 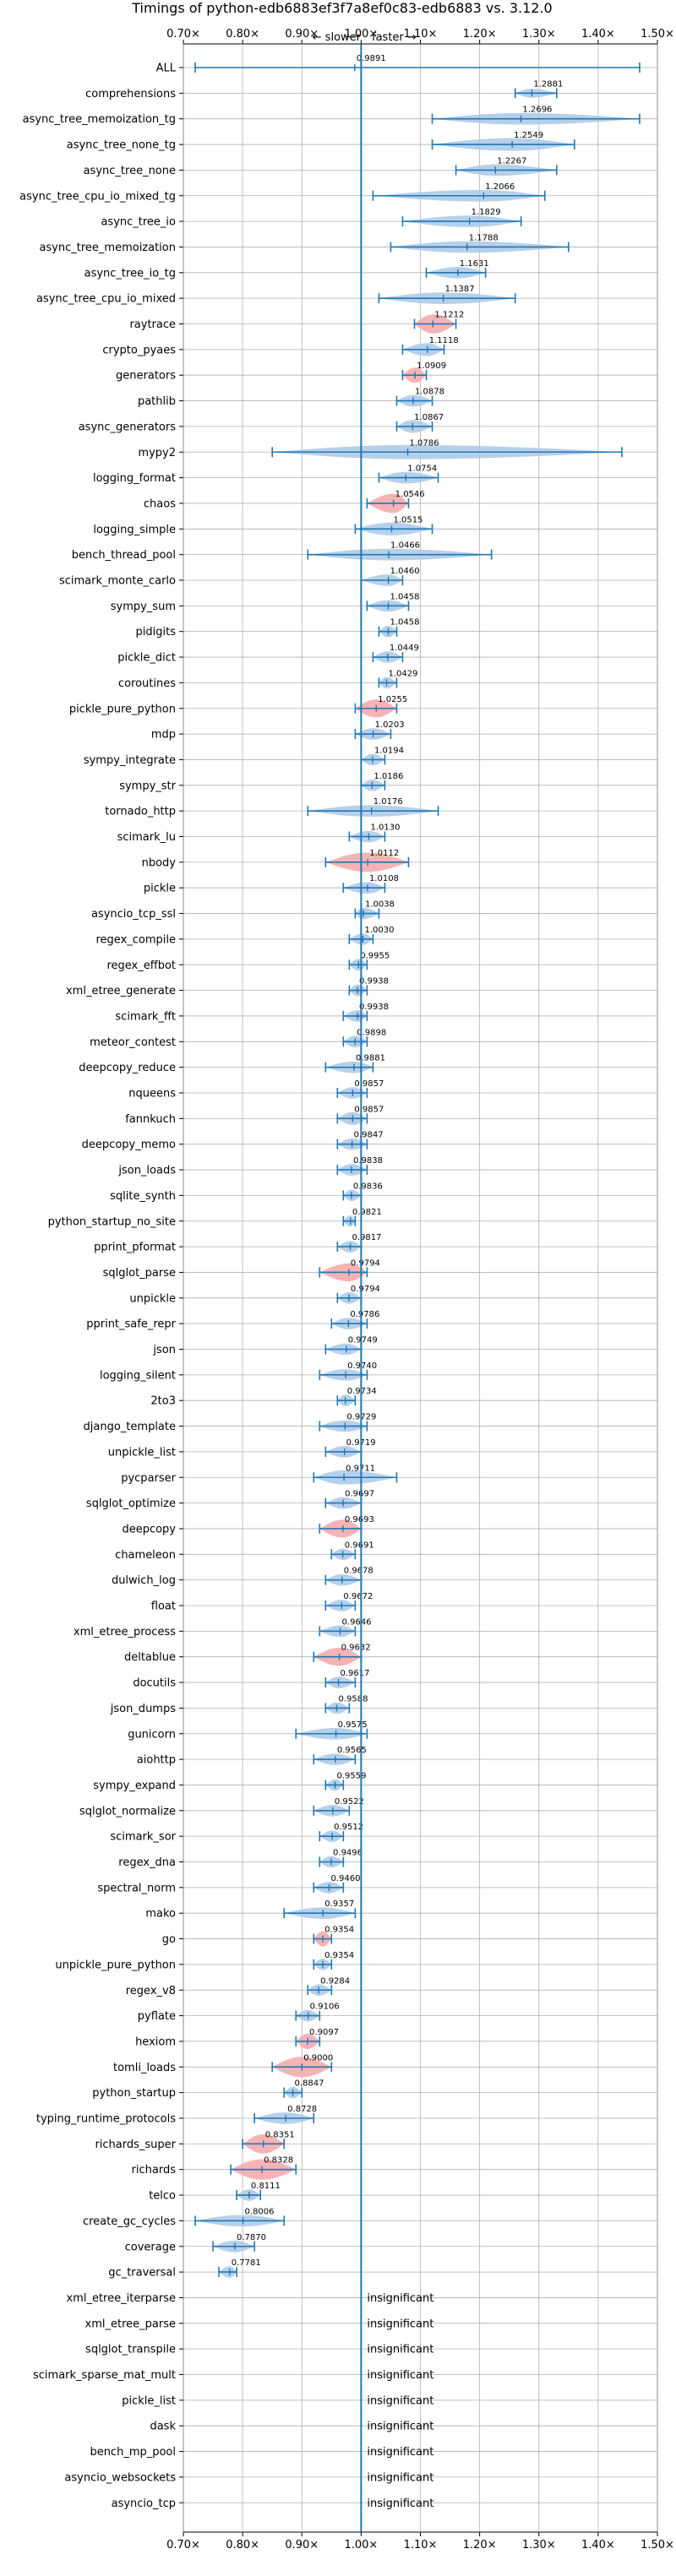 What do you see at coordinates (152, 1298) in the screenshot?
I see `benchmark-label: unpickle` at bounding box center [152, 1298].